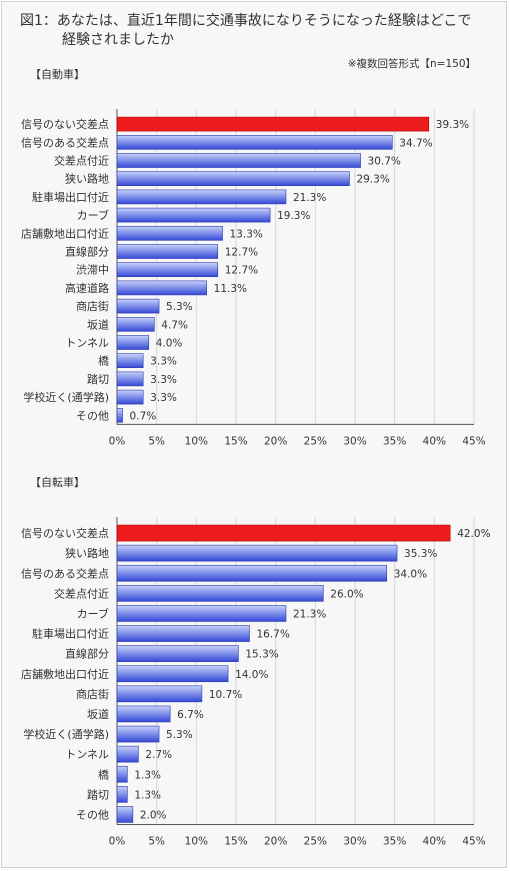  Describe the element at coordinates (272, 635) in the screenshot. I see `bike-value-label: 16.7%` at that location.